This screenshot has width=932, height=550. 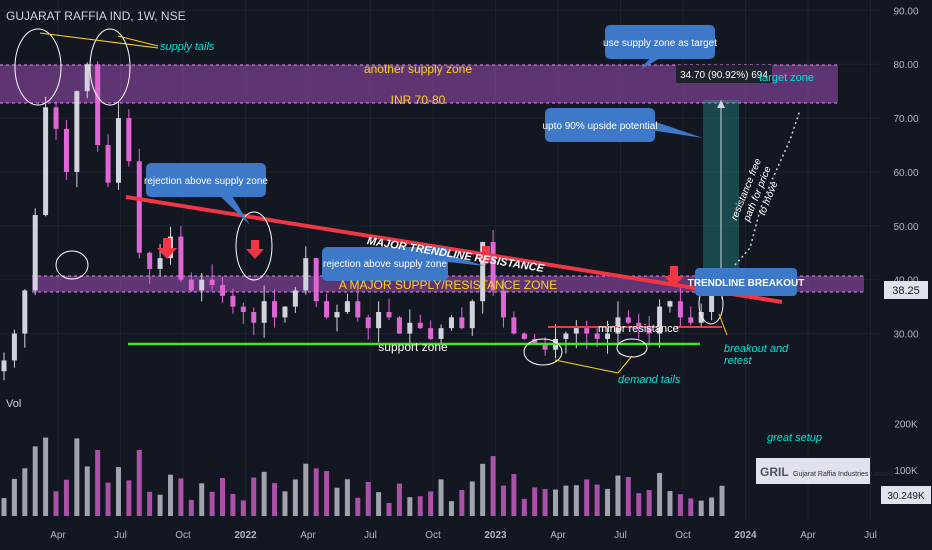 I want to click on callout-breakout: TRENDLINE BREAKOUT, so click(x=746, y=282).